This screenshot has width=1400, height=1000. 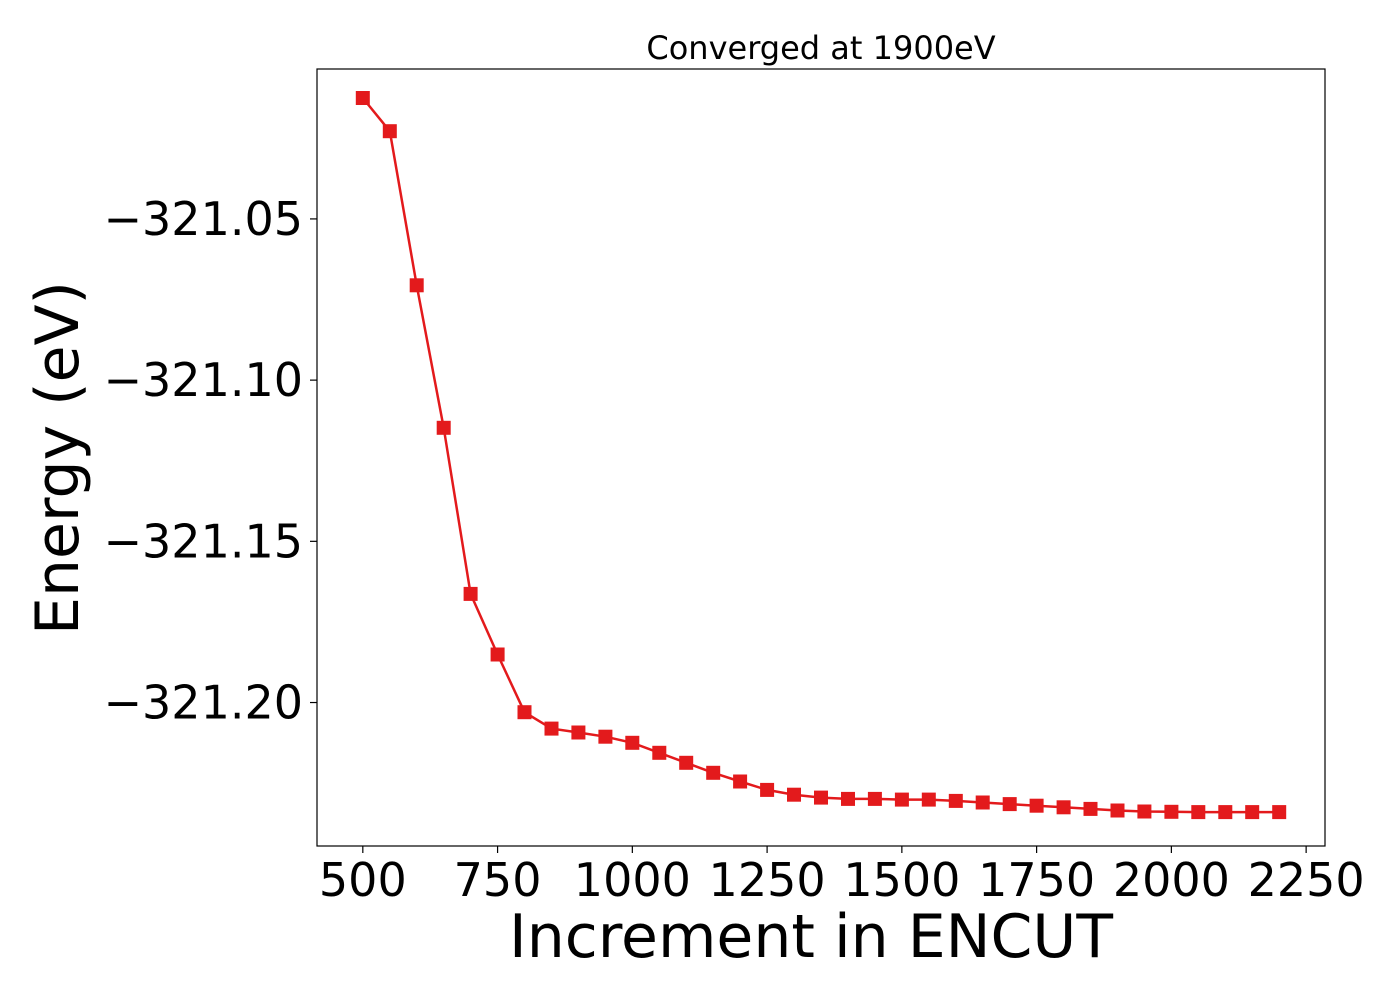 What do you see at coordinates (811, 937) in the screenshot?
I see `x-axis-label: Increment in ENCUT` at bounding box center [811, 937].